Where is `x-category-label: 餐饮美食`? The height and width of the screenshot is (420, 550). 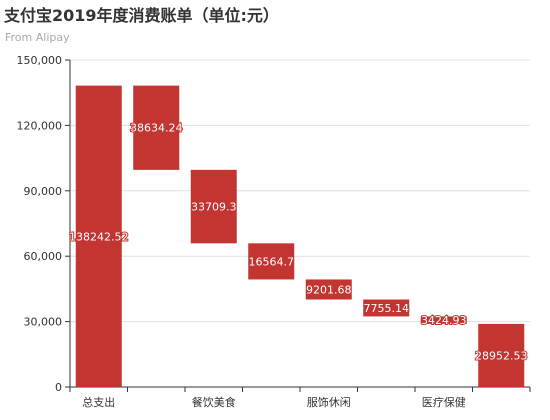 x-category-label: 餐饮美食 is located at coordinates (214, 402).